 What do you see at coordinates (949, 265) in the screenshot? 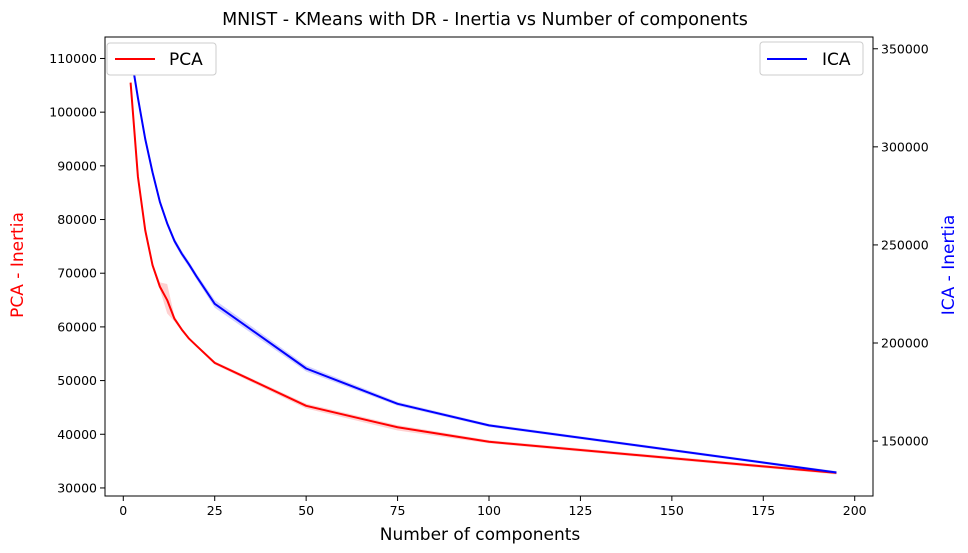
I see `y-axis-right-title: ICA - Inertia` at bounding box center [949, 265].